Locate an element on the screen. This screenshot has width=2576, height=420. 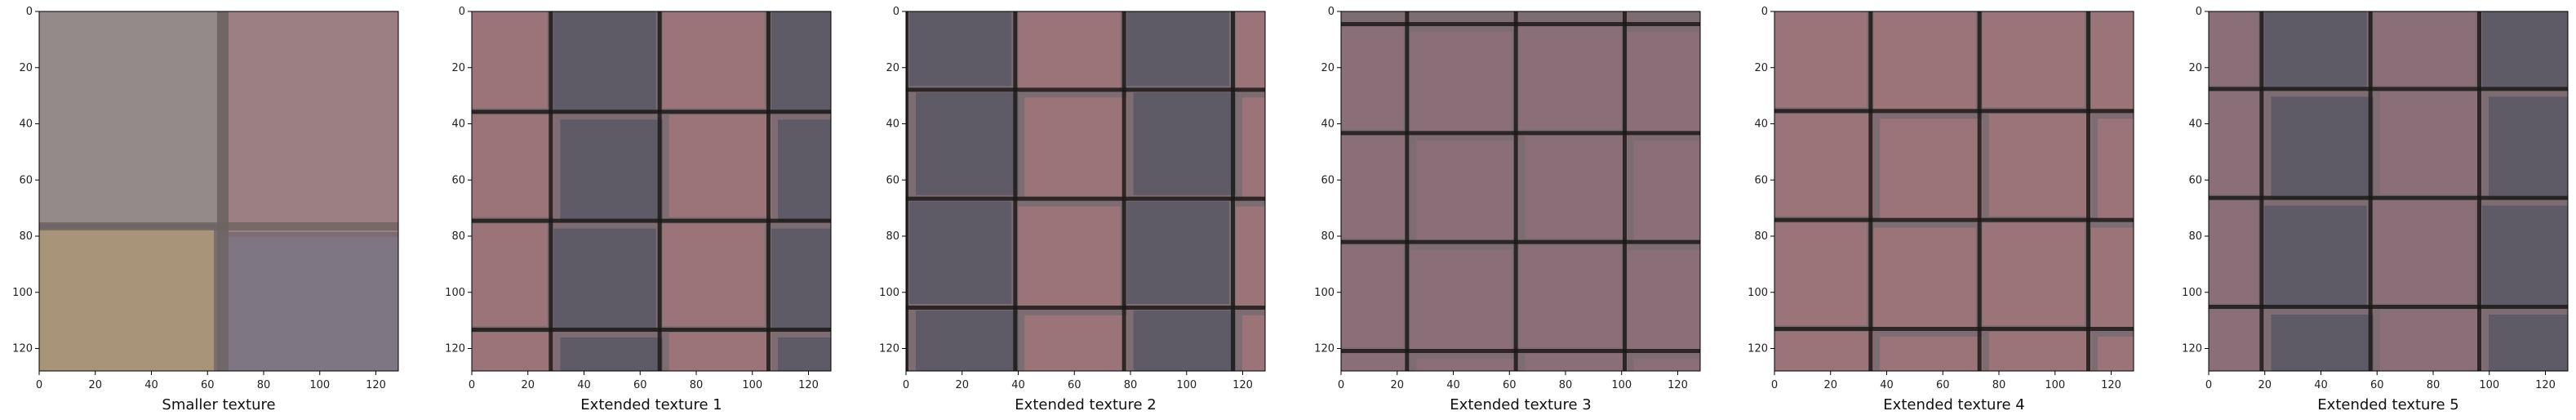
panel-xlabel: Smaller texture is located at coordinates (218, 405).